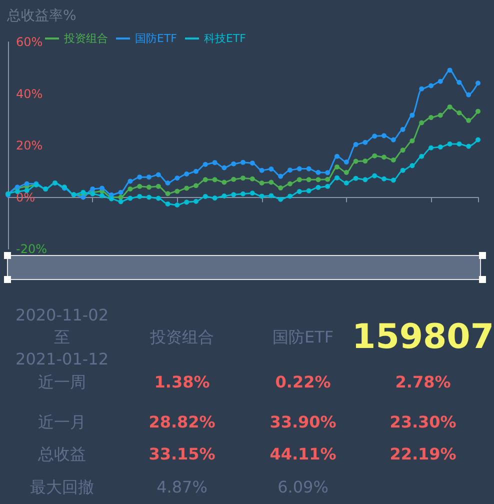 This screenshot has height=504, width=494. Describe the element at coordinates (85, 38) in the screenshot. I see `legend-label: 投资组合` at that location.